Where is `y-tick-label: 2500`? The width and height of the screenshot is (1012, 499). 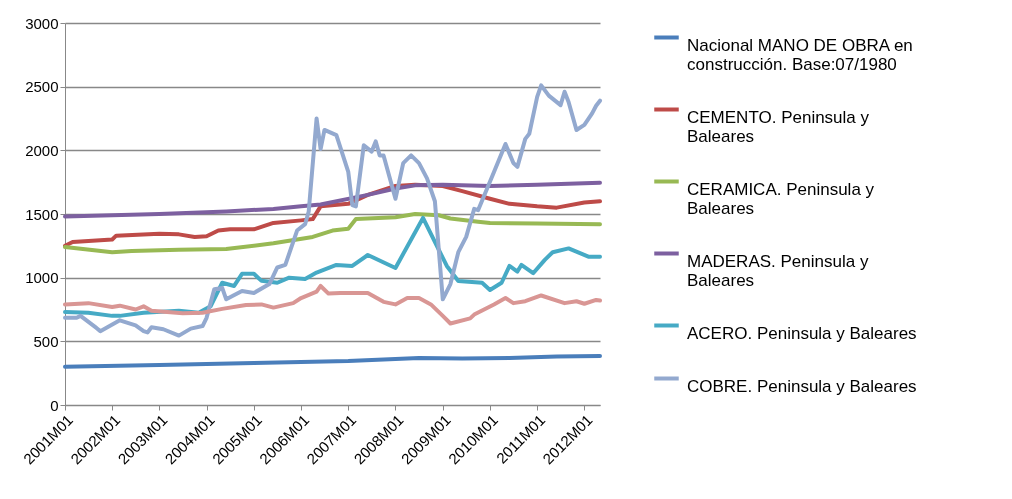
y-tick-label: 2500 is located at coordinates (42, 87).